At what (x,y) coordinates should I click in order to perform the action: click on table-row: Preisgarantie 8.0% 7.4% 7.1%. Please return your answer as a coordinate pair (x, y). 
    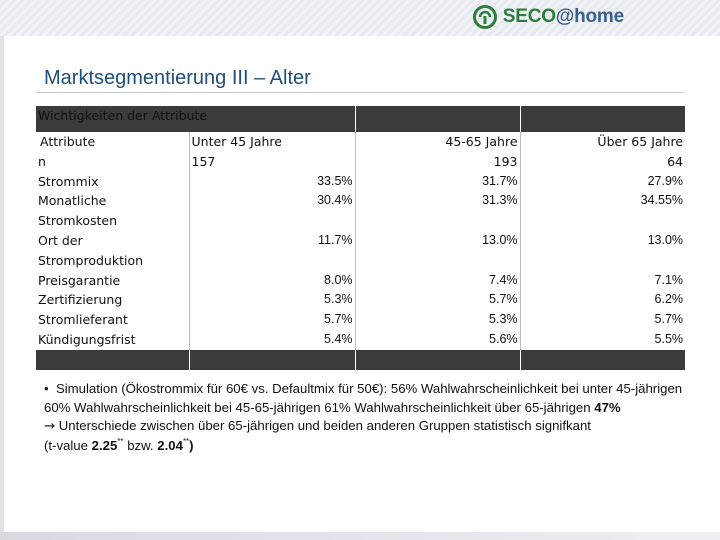
    Looking at the image, I should click on (360, 280).